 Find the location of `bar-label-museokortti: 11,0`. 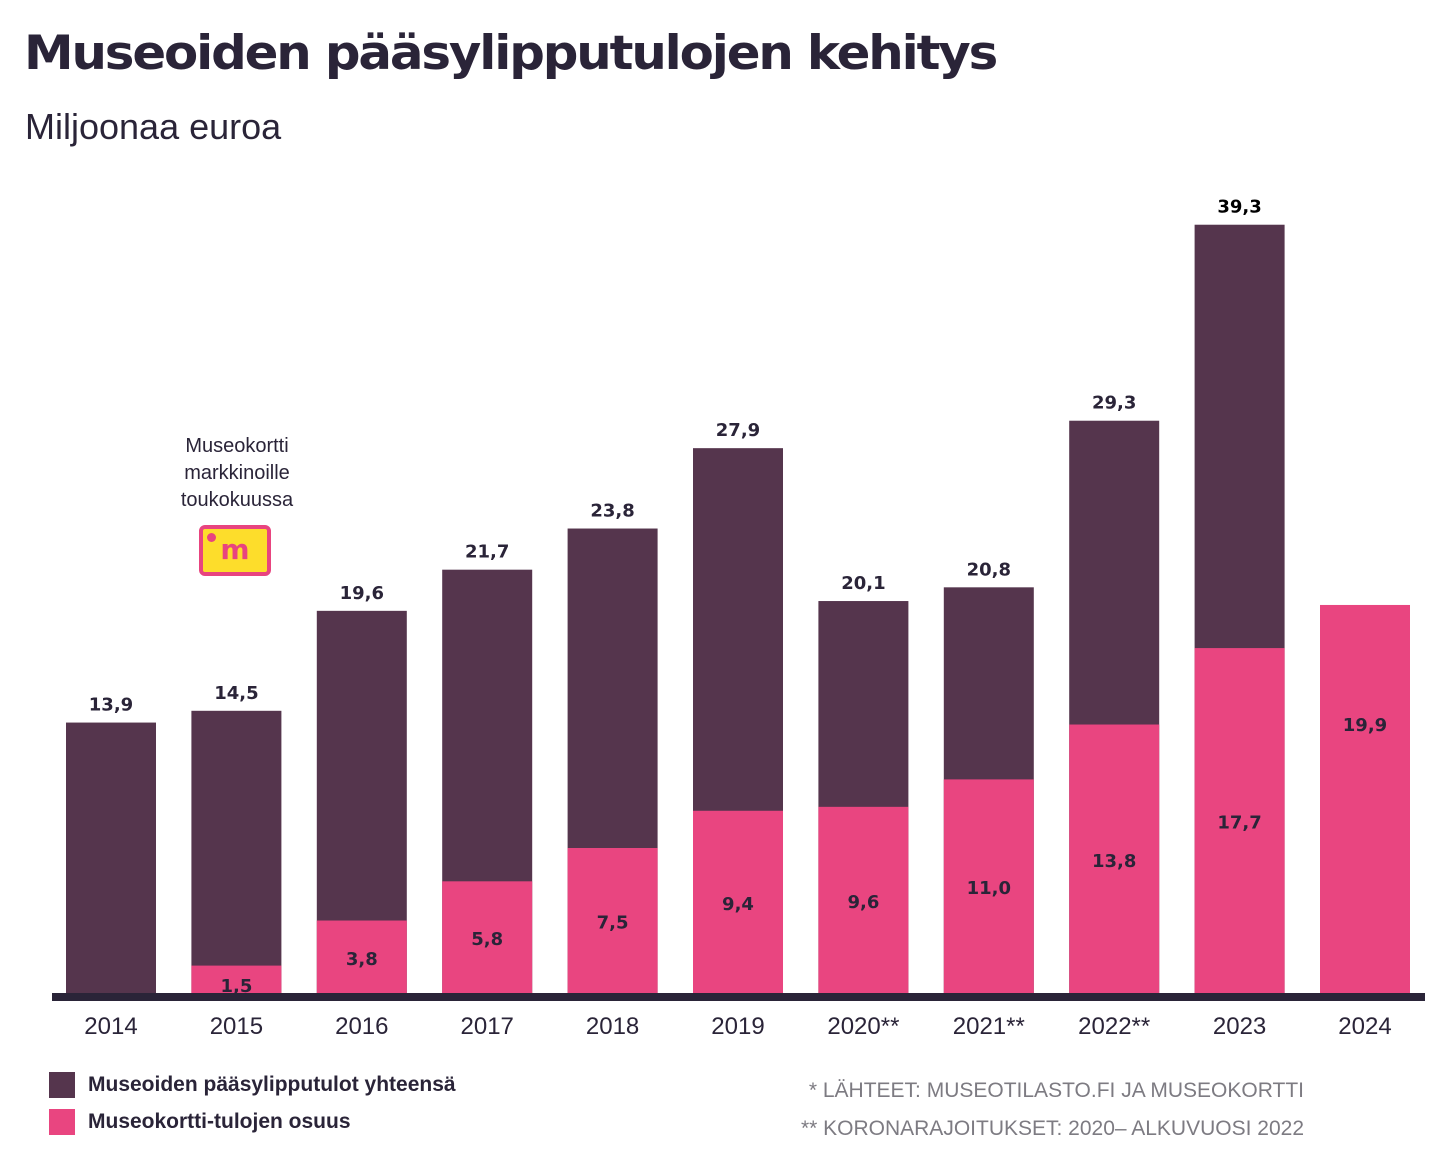

bar-label-museokortti: 11,0 is located at coordinates (989, 888).